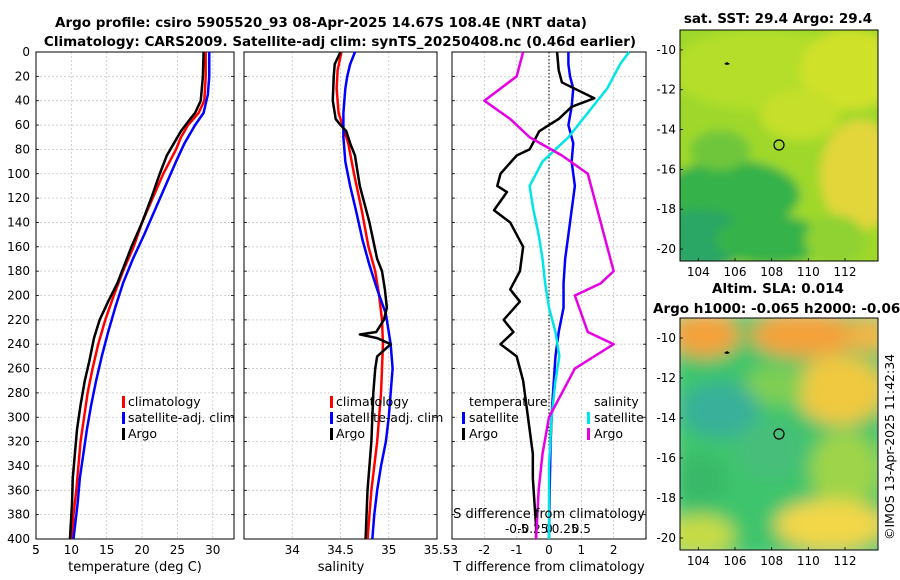 This screenshot has height=580, width=900. I want to click on sst-map-axes: 104 106 108 110 112 -10 -12 -14 -16 -18 -20, so click(756, 161).